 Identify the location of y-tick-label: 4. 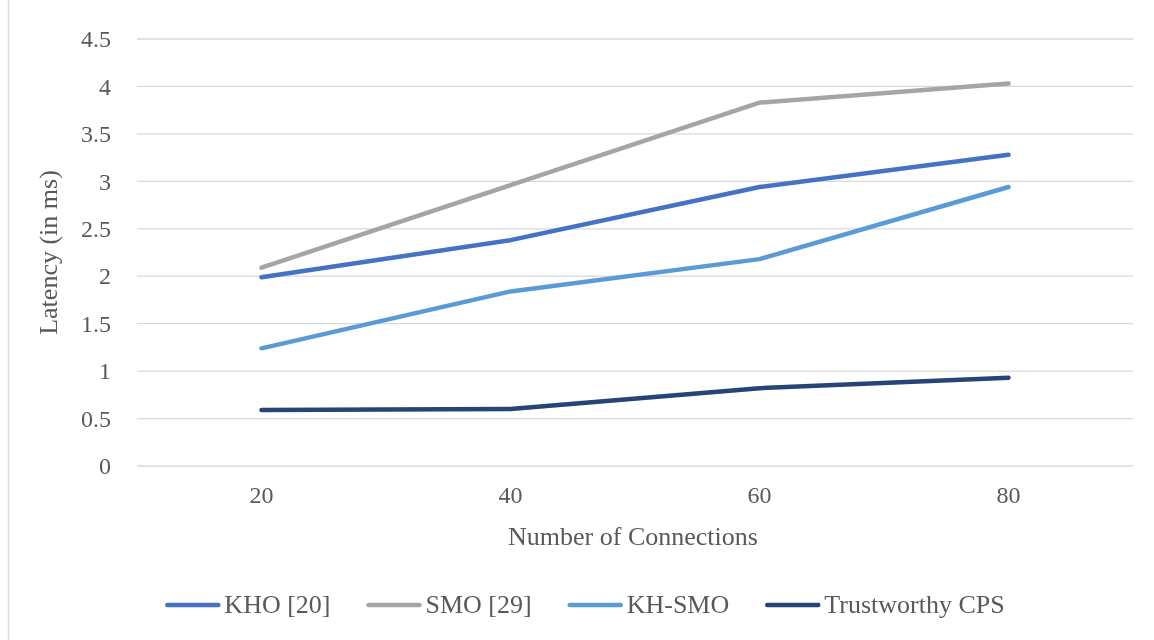
(105, 86).